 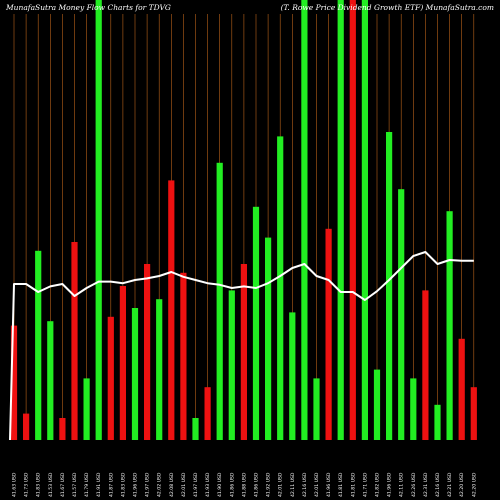 What do you see at coordinates (450, 484) in the screenshot?
I see `tick-label: 42.21 USD` at bounding box center [450, 484].